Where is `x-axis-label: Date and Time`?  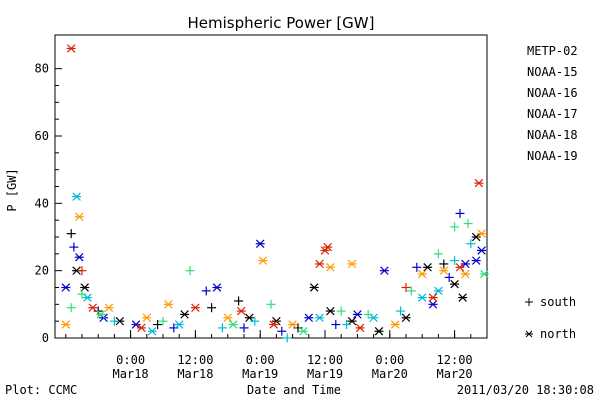 x-axis-label: Date and Time is located at coordinates (294, 390).